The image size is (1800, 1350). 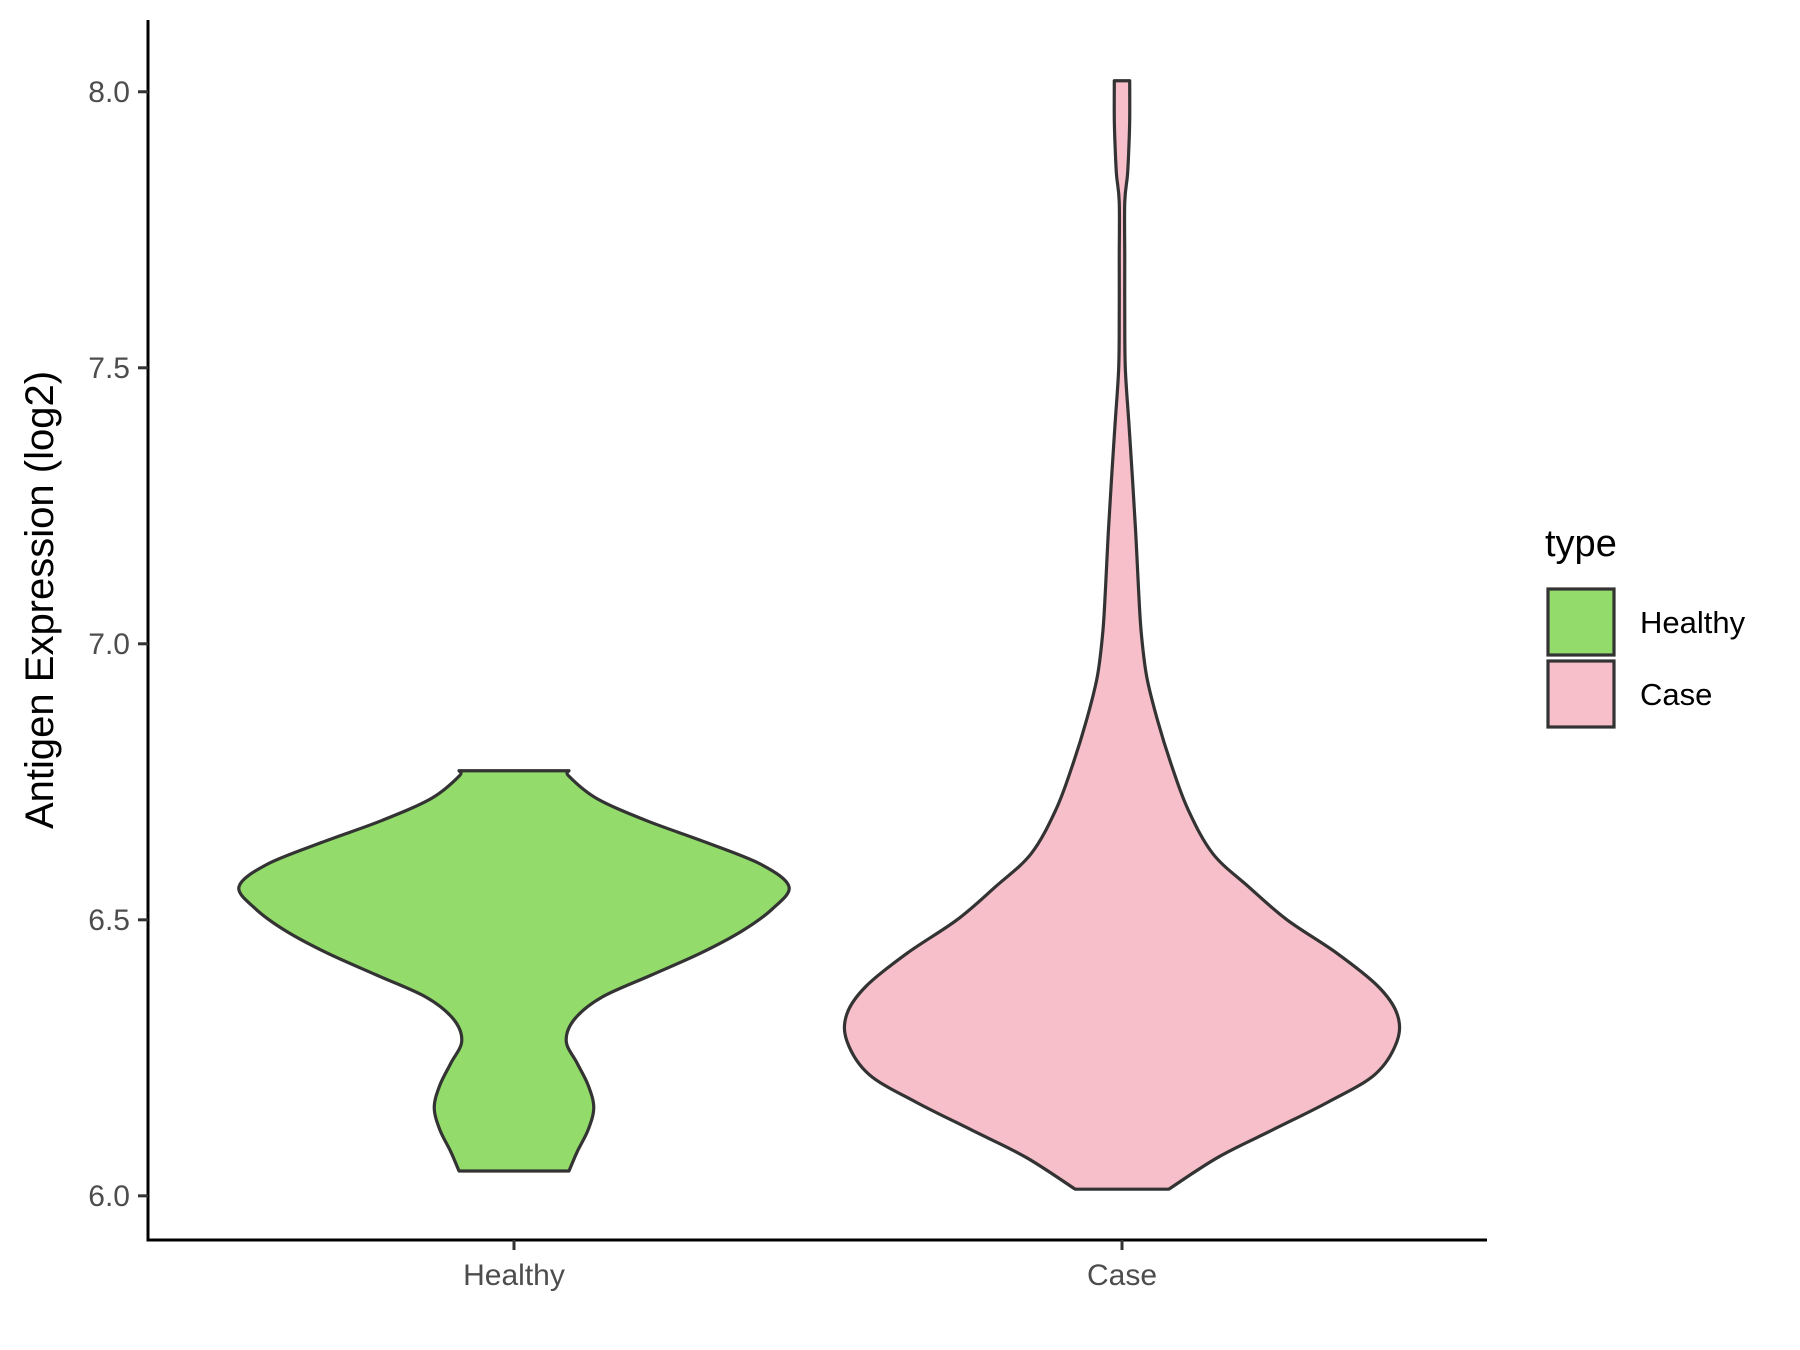 I want to click on x-tick-label-case: Case, so click(x=1122, y=1275).